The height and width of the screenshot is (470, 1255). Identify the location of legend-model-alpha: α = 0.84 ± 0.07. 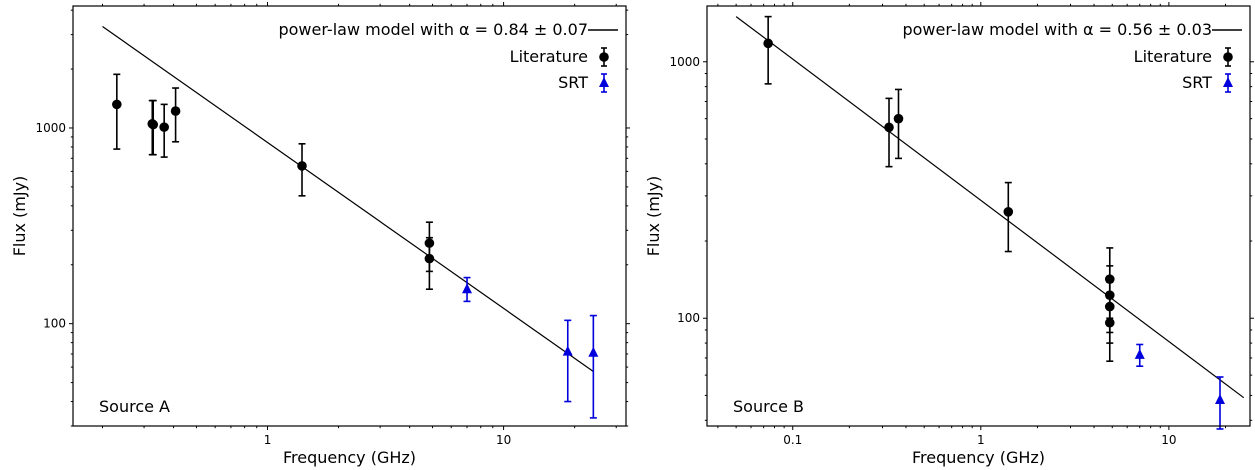
(523, 29).